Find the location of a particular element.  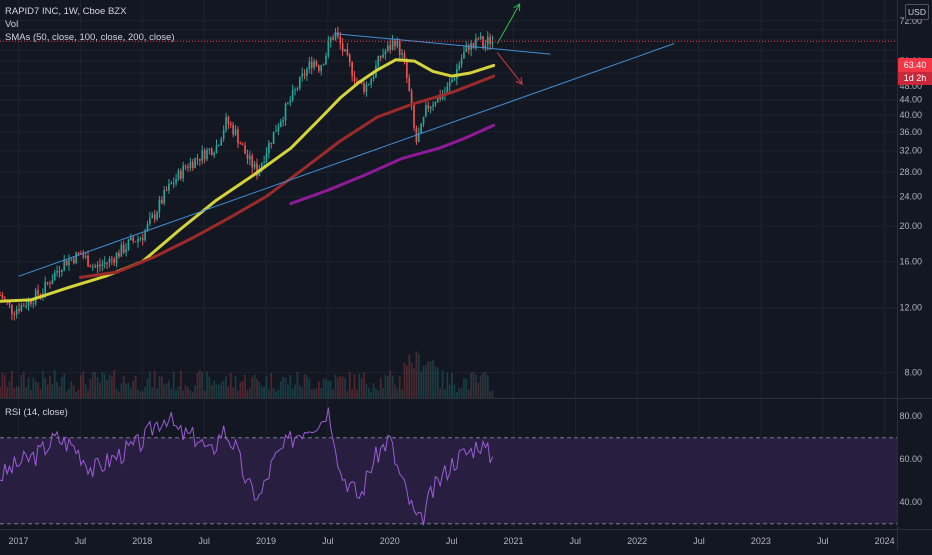

currency-button: USD is located at coordinates (917, 12).